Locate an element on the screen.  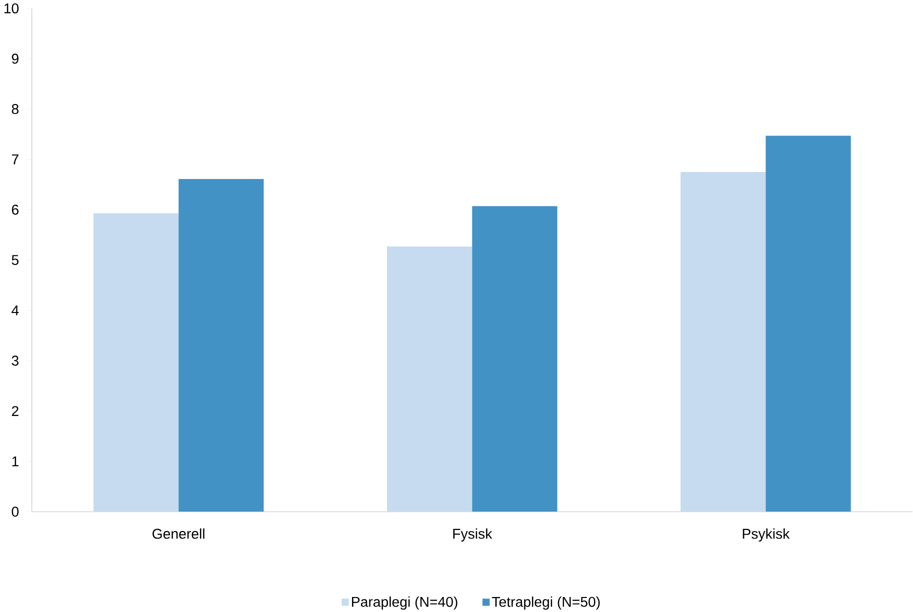
y-tick-label: 0 is located at coordinates (15, 511).